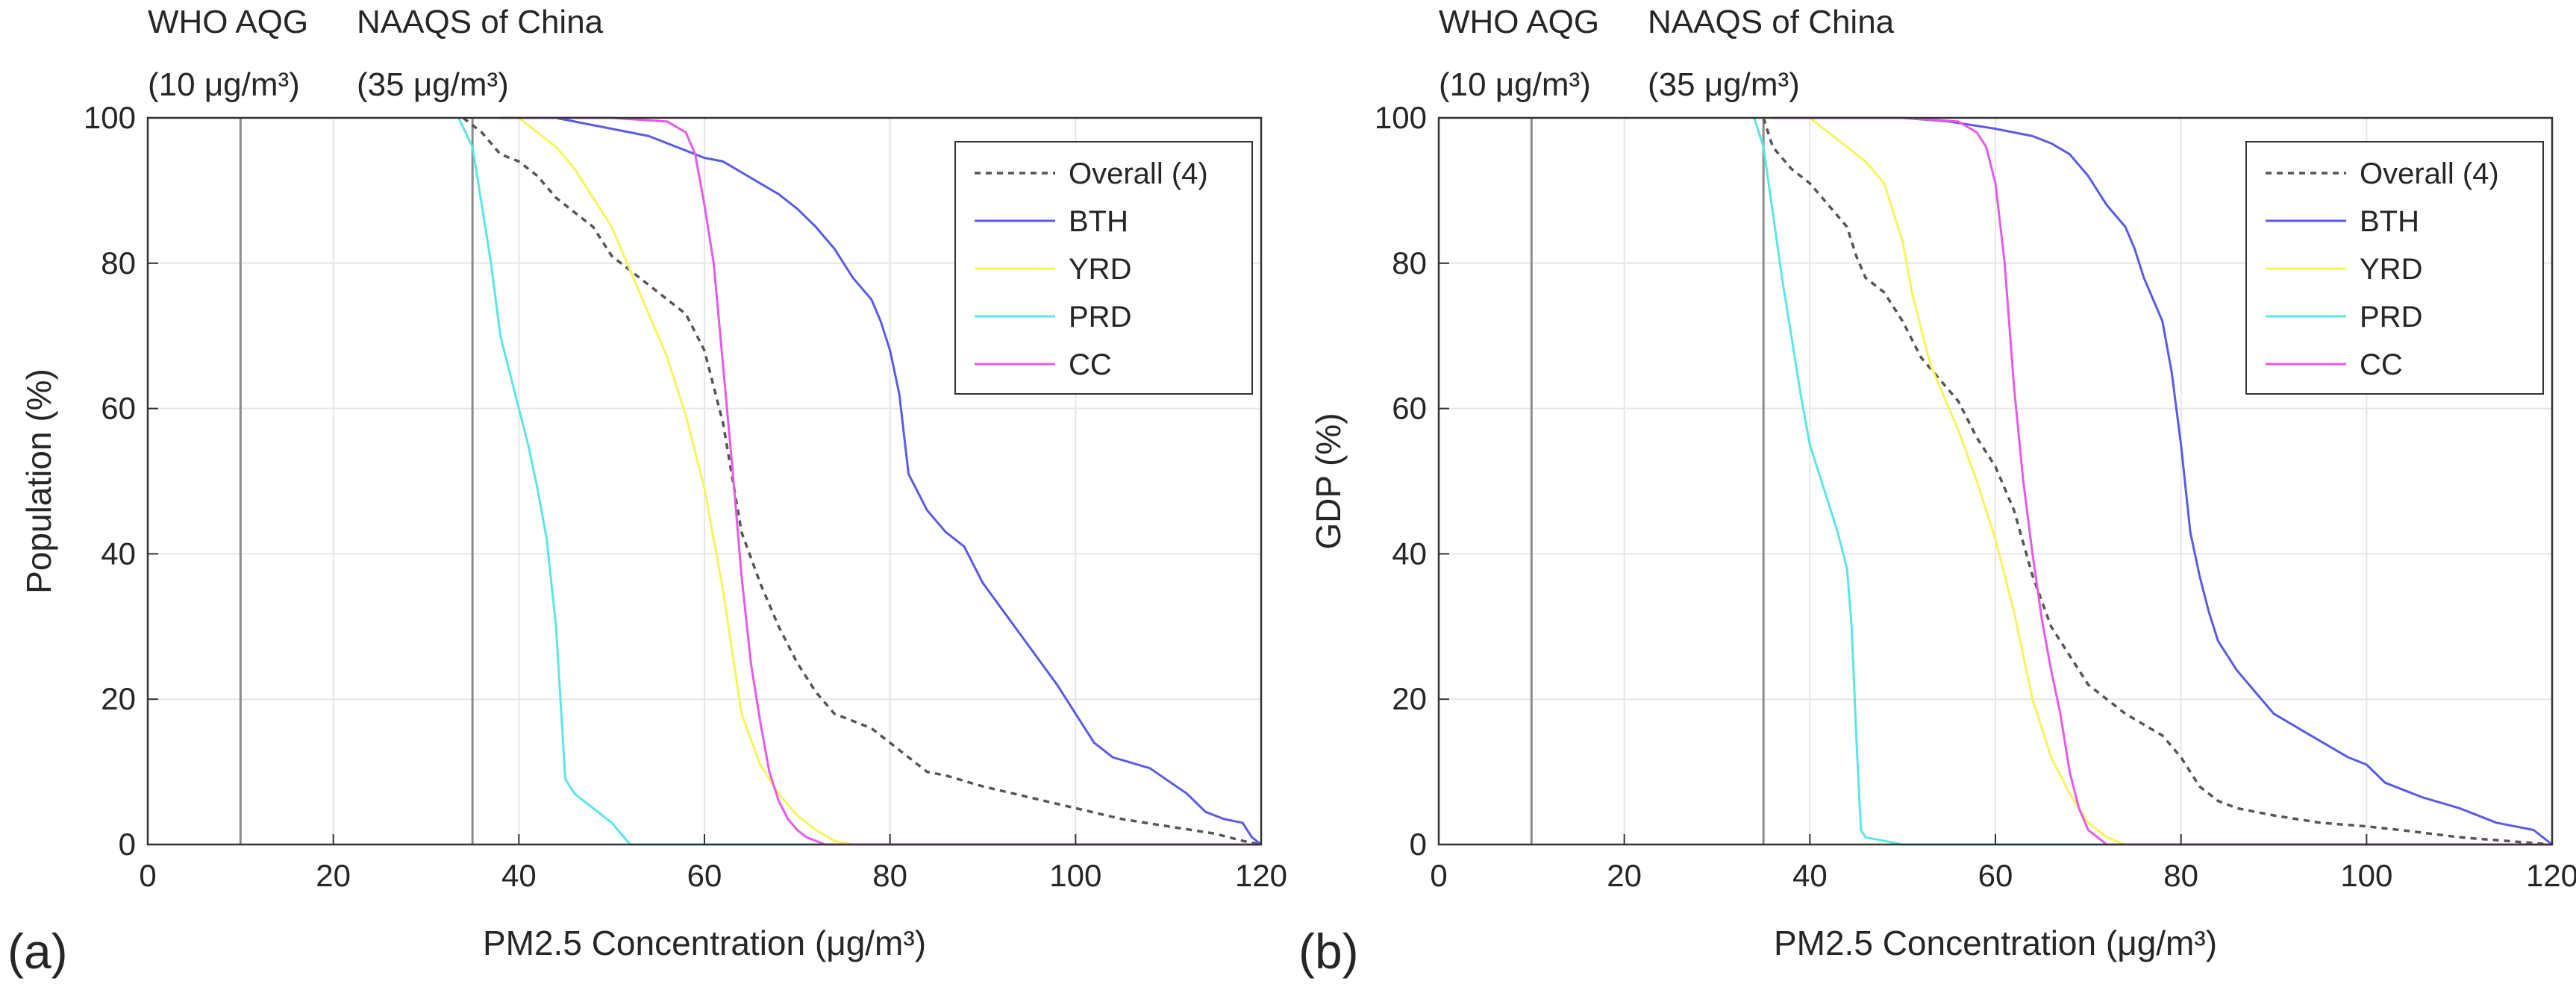 This screenshot has height=987, width=2576. Describe the element at coordinates (37, 952) in the screenshot. I see `panel-label: (a)` at that location.